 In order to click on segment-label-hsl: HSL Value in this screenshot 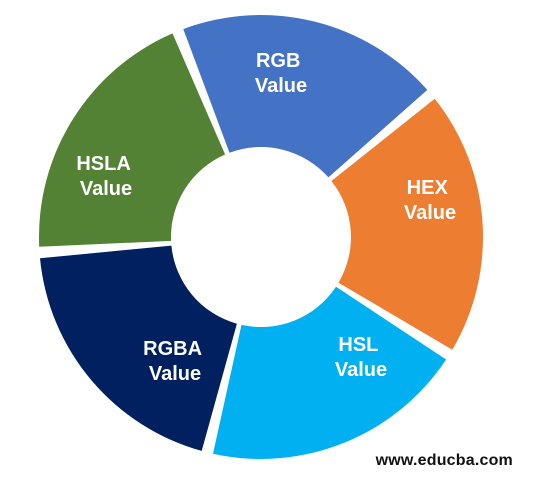, I will do `click(361, 357)`.